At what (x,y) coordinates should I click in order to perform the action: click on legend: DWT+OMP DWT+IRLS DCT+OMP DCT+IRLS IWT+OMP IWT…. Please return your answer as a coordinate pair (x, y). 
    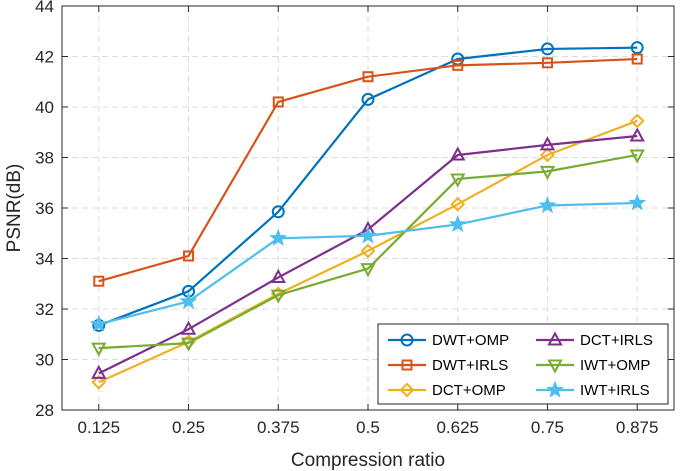
    Looking at the image, I should click on (523, 364).